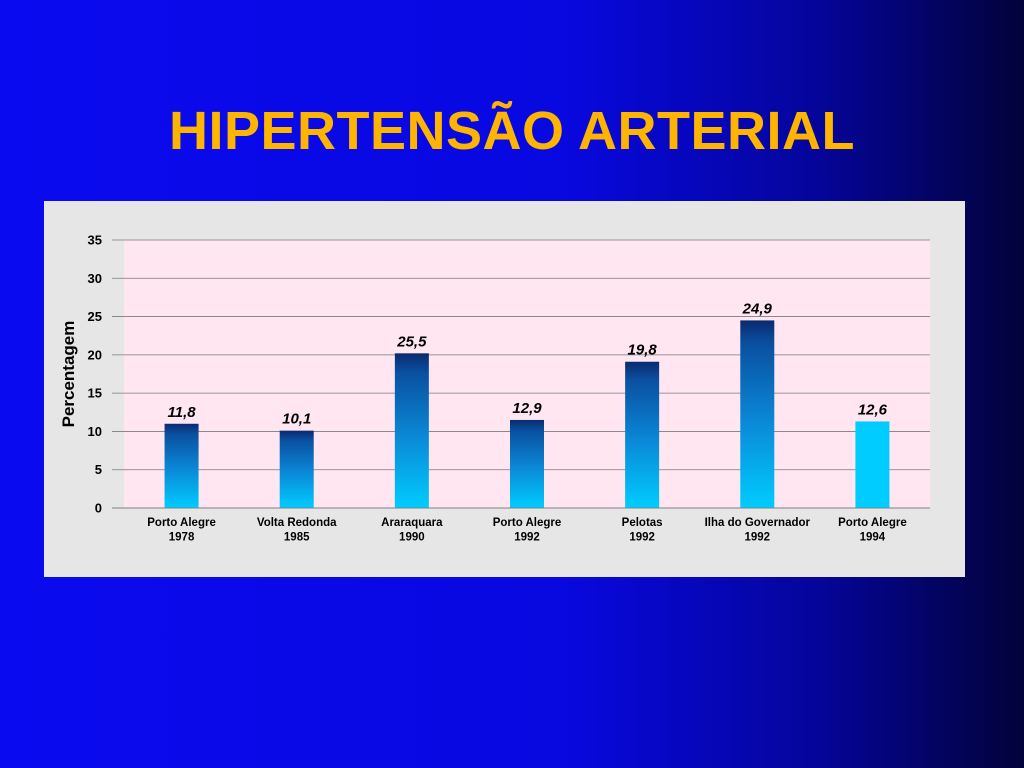 This screenshot has width=1024, height=768. Describe the element at coordinates (757, 308) in the screenshot. I see `data-label: 24,9` at that location.